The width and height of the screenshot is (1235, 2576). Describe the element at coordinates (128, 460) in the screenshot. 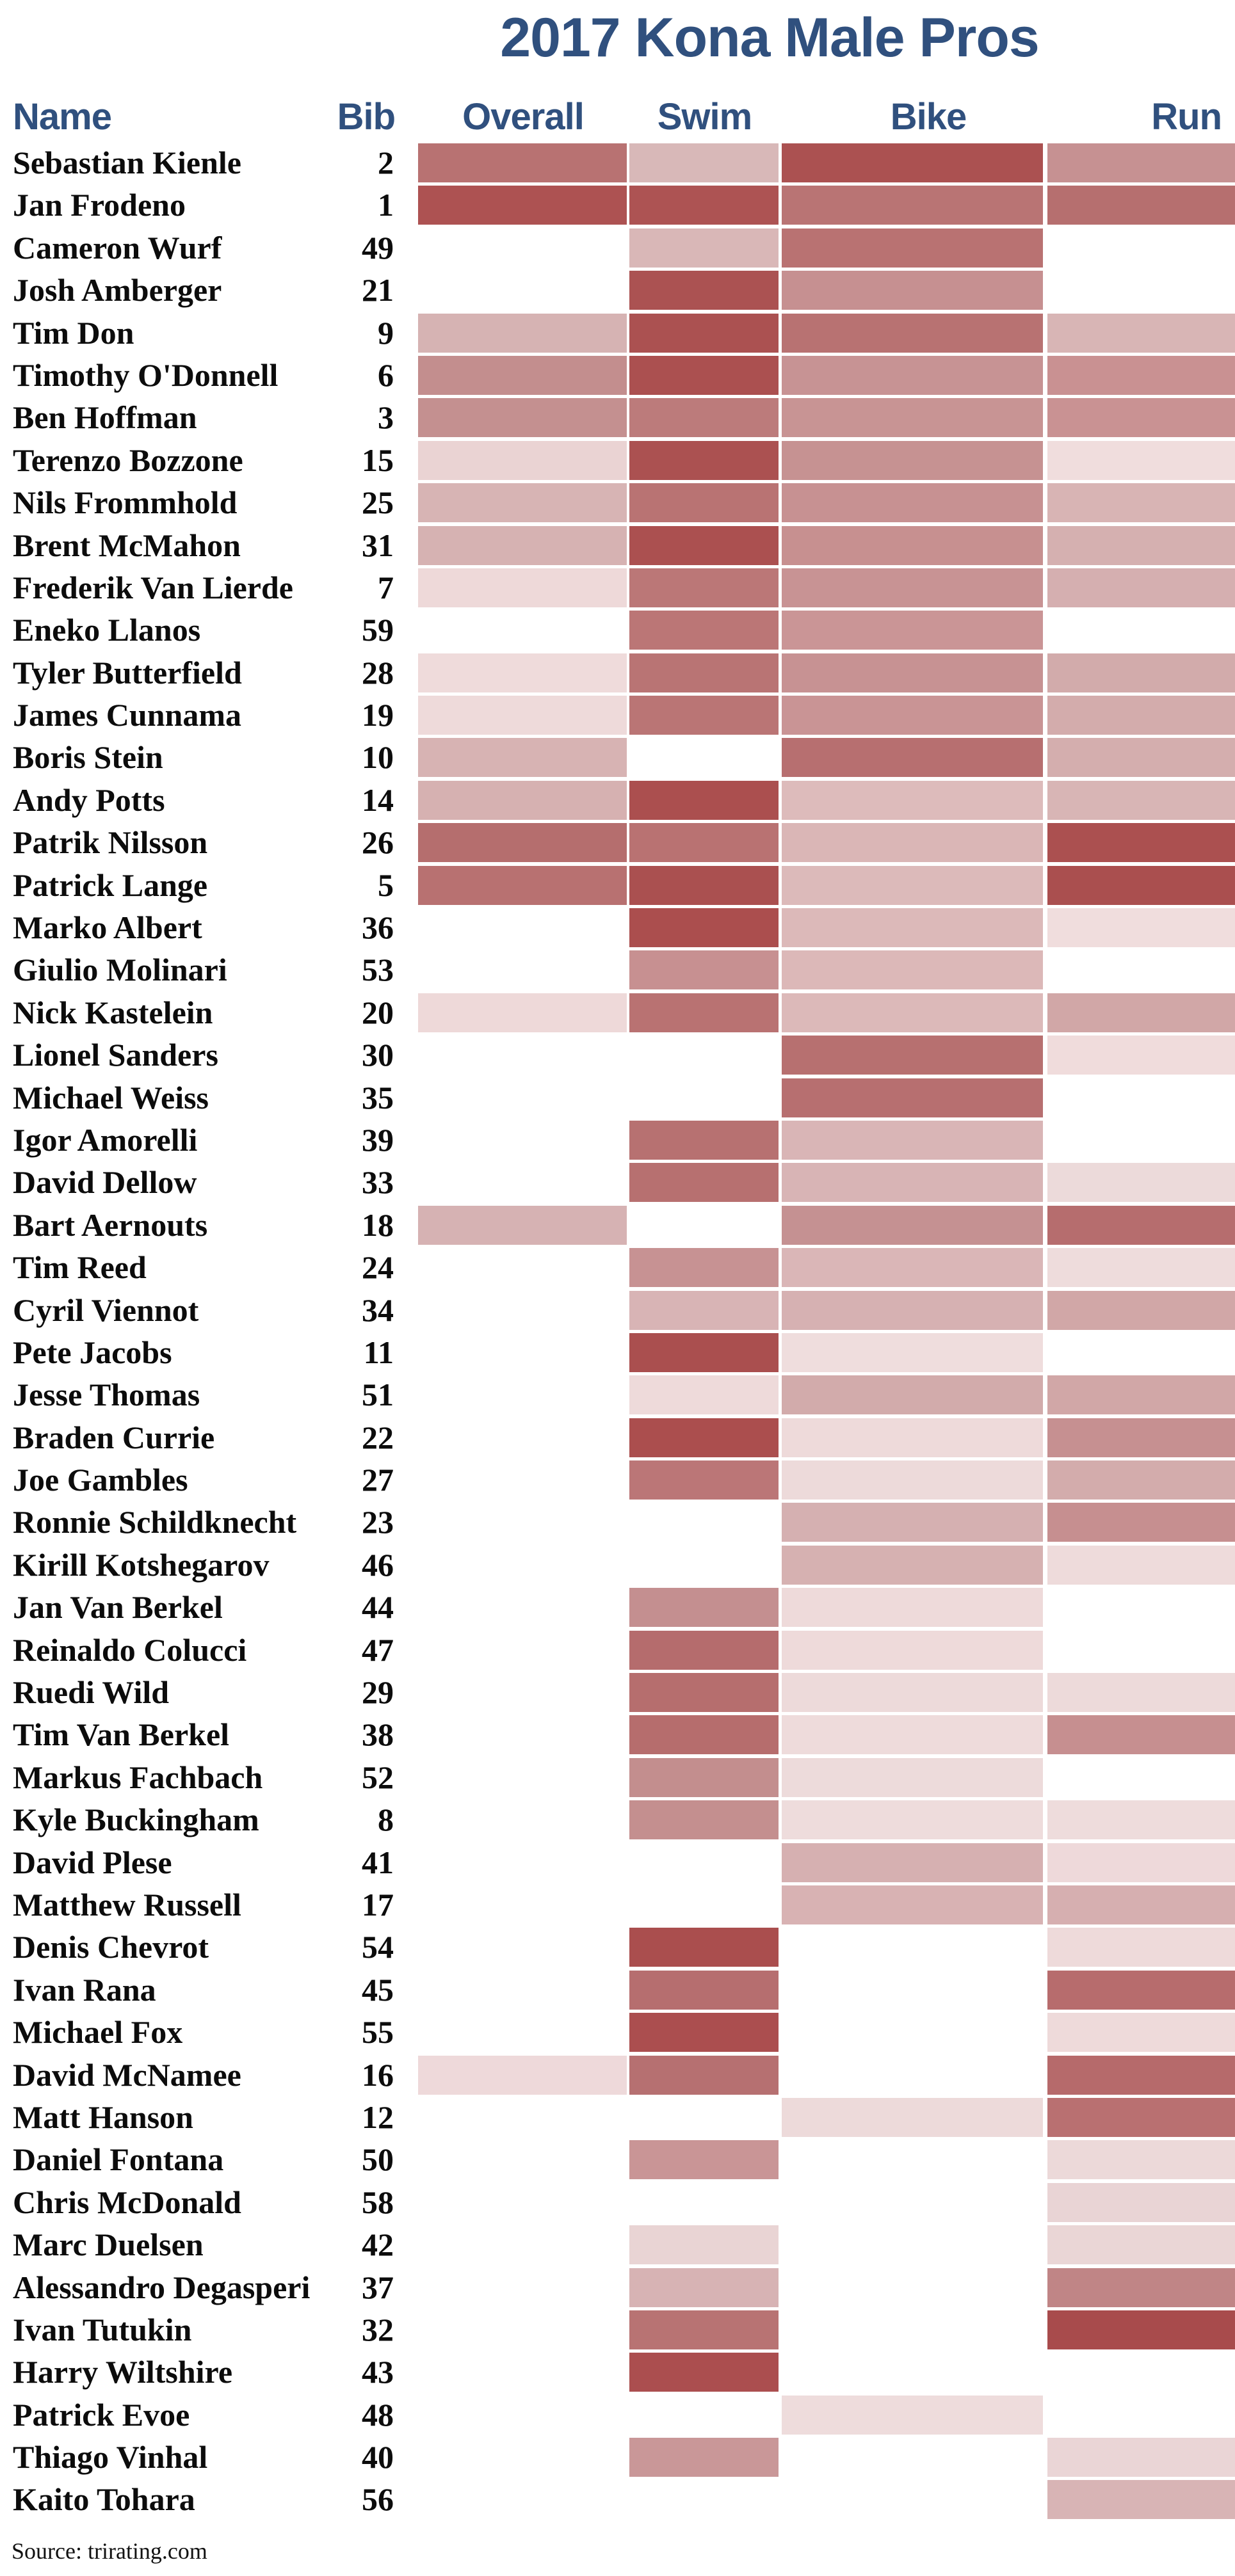

I see `athlete-name: Terenzo Bozzone` at that location.